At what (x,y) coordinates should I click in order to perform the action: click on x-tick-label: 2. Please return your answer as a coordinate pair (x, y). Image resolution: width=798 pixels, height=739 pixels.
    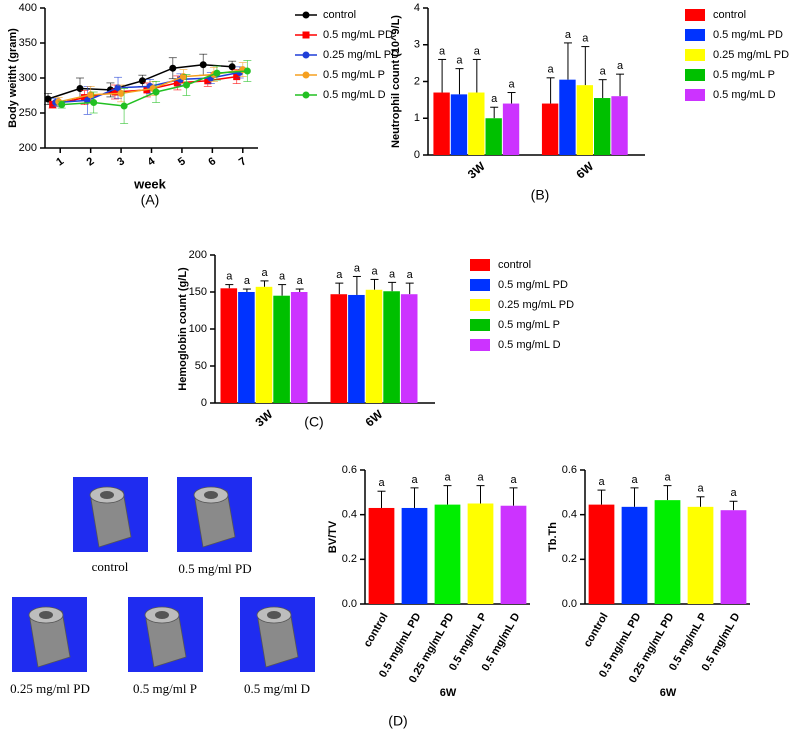
    Looking at the image, I should click on (91, 161).